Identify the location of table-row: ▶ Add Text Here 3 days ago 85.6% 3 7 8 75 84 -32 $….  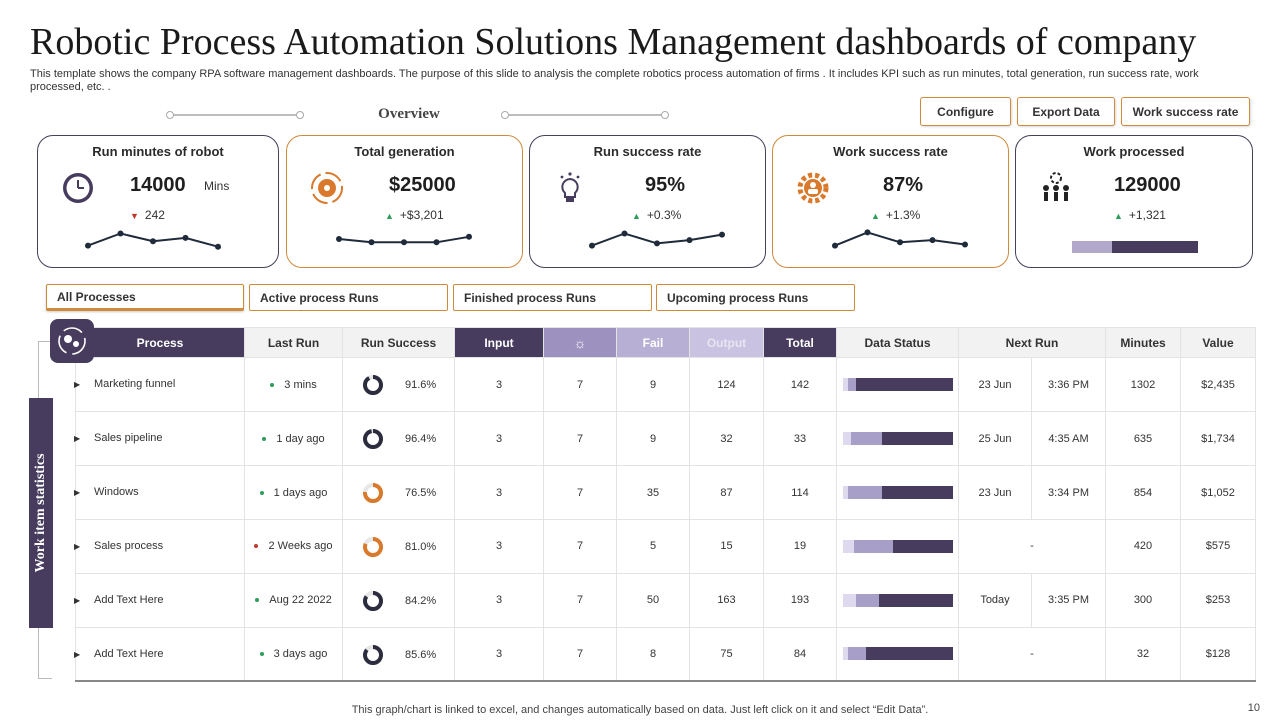
(665, 654).